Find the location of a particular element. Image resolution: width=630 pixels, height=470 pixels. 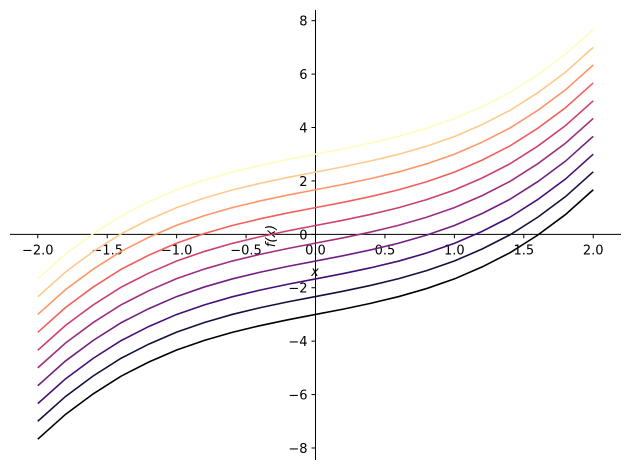

x-tick-label: −1.0 is located at coordinates (177, 250).